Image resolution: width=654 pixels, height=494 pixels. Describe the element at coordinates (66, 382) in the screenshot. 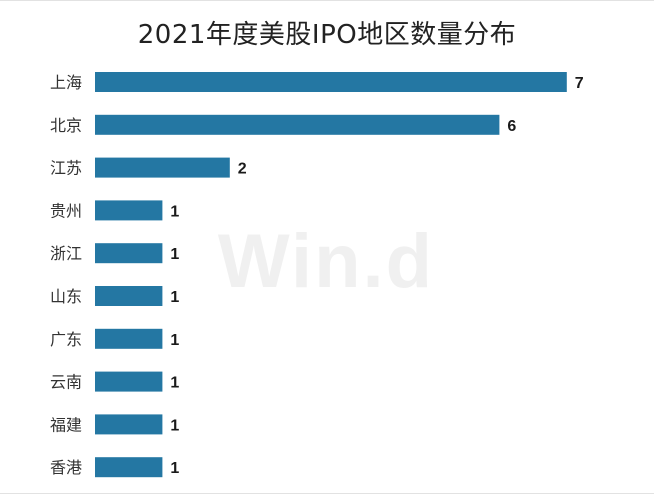

I see `category-label: 云南` at that location.